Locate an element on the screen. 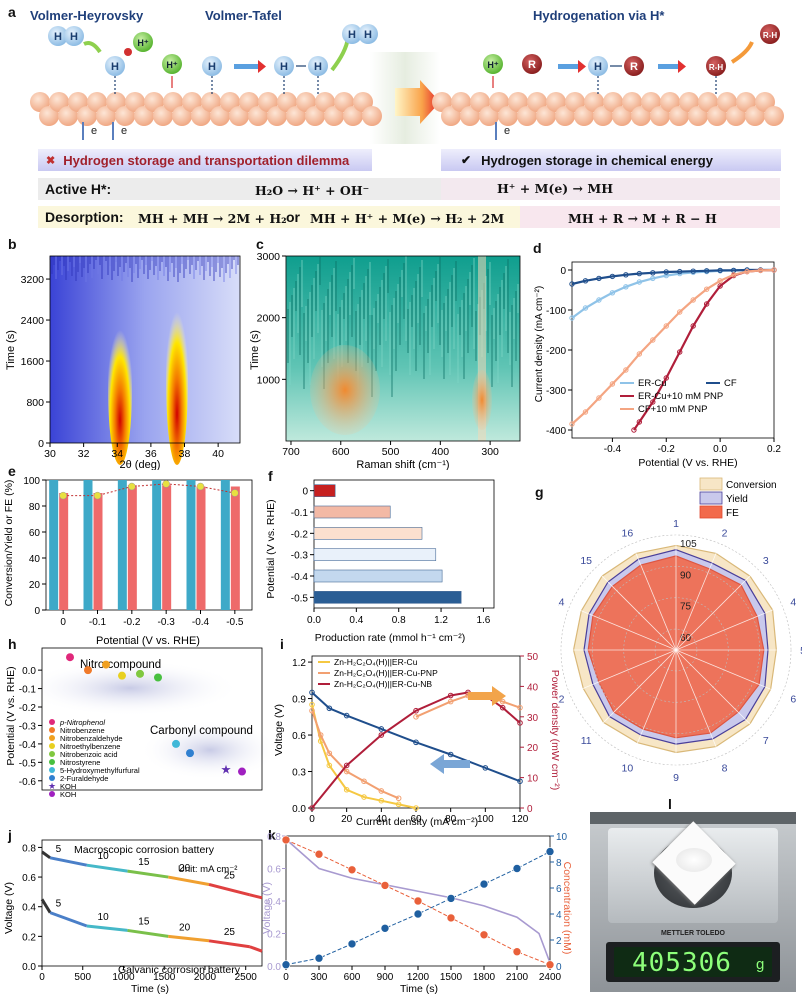 The image size is (802, 995). f-ytick-label: -0.5 is located at coordinates (300, 598).